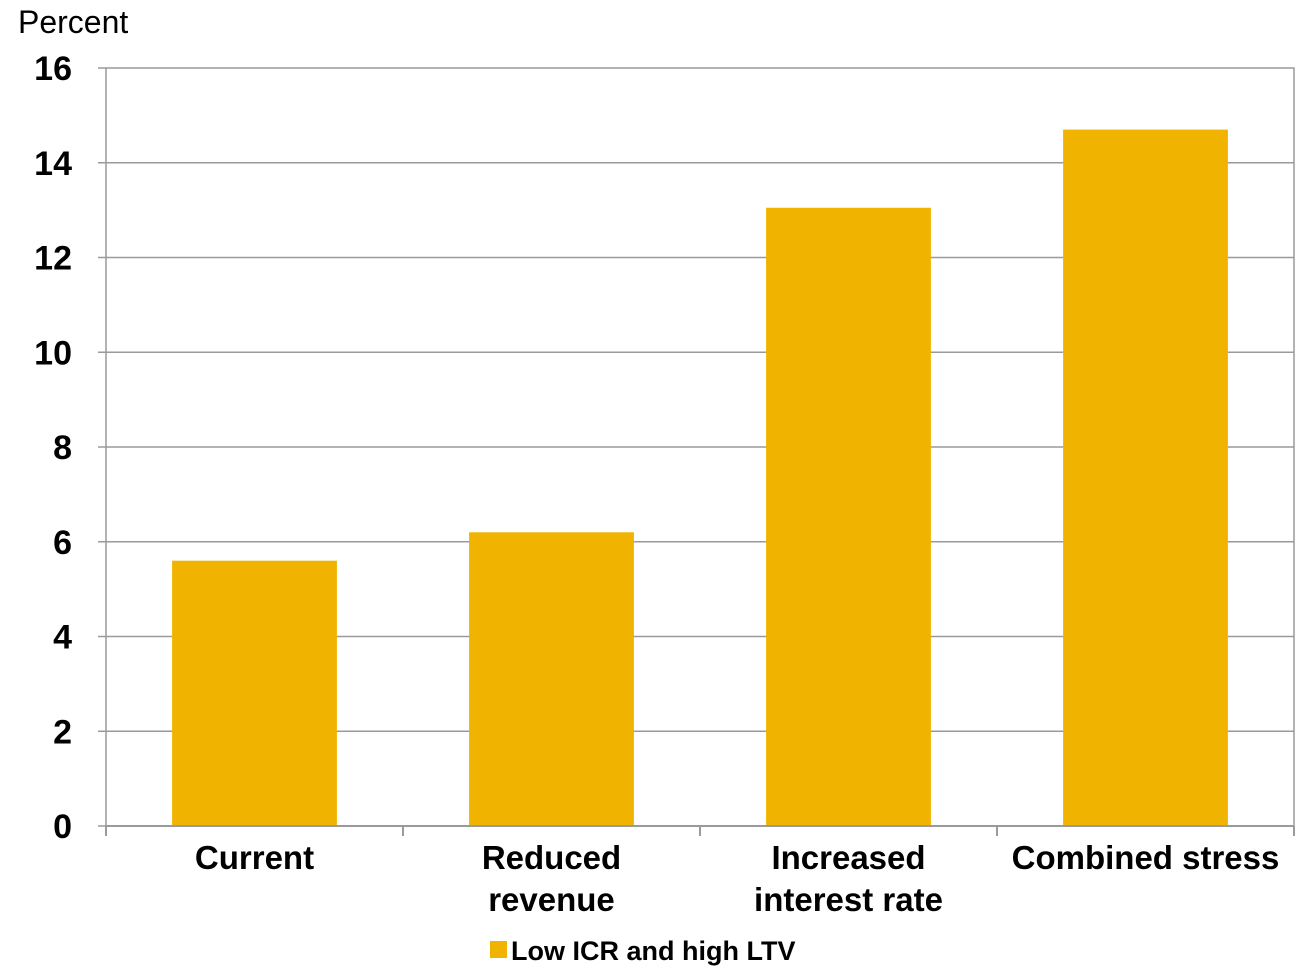 The image size is (1296, 968). Describe the element at coordinates (551, 857) in the screenshot. I see `x-tick-label-line: Reduced` at that location.